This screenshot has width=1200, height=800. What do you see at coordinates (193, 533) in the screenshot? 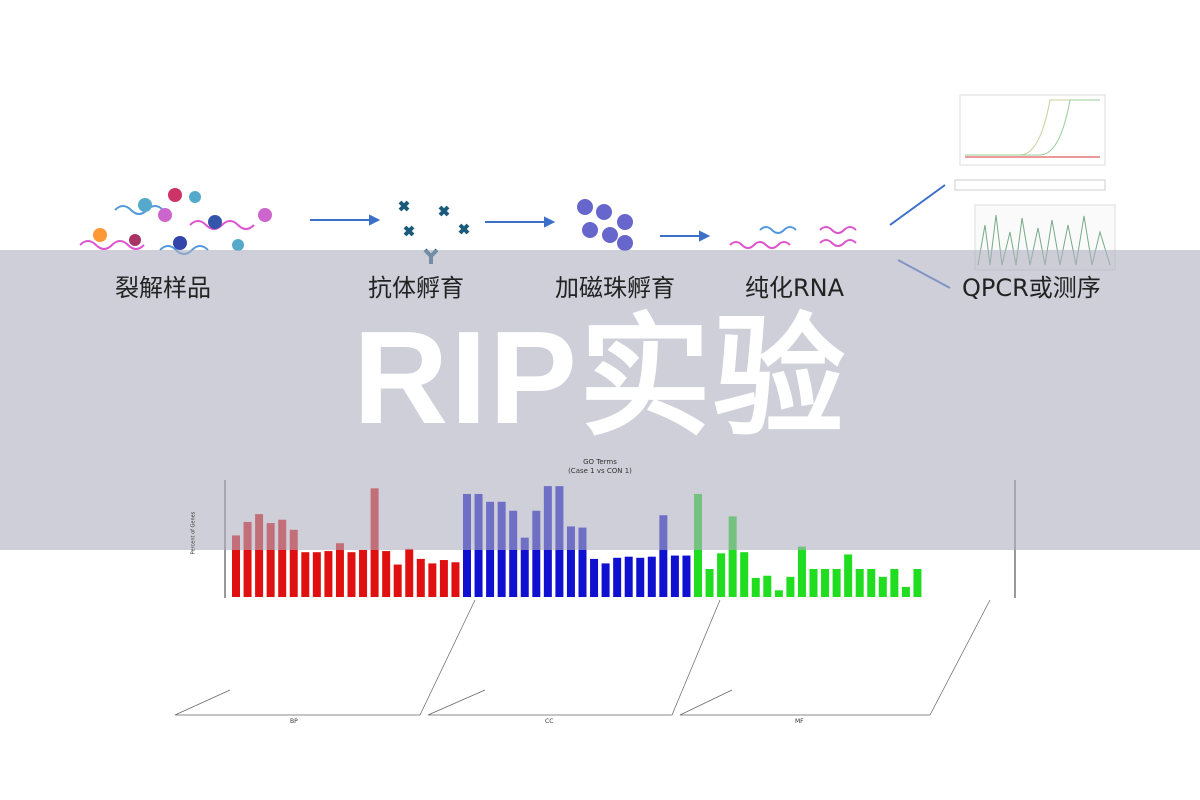
I see `y-axis-label: Percent of Genes` at bounding box center [193, 533].